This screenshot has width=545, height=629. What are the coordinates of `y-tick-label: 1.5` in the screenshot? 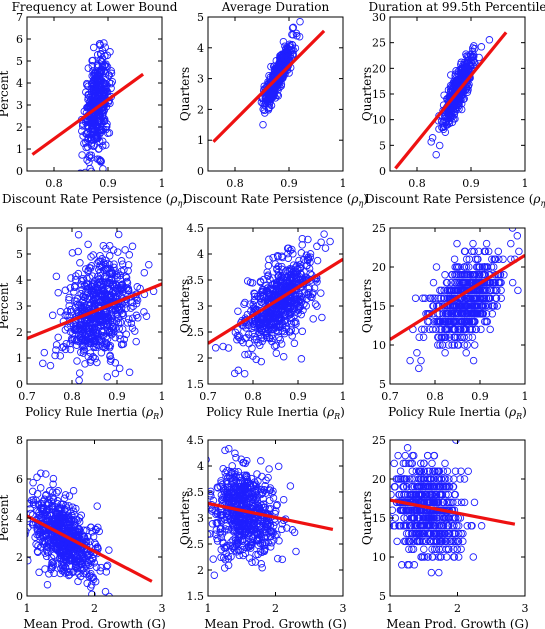 It's located at (196, 384).